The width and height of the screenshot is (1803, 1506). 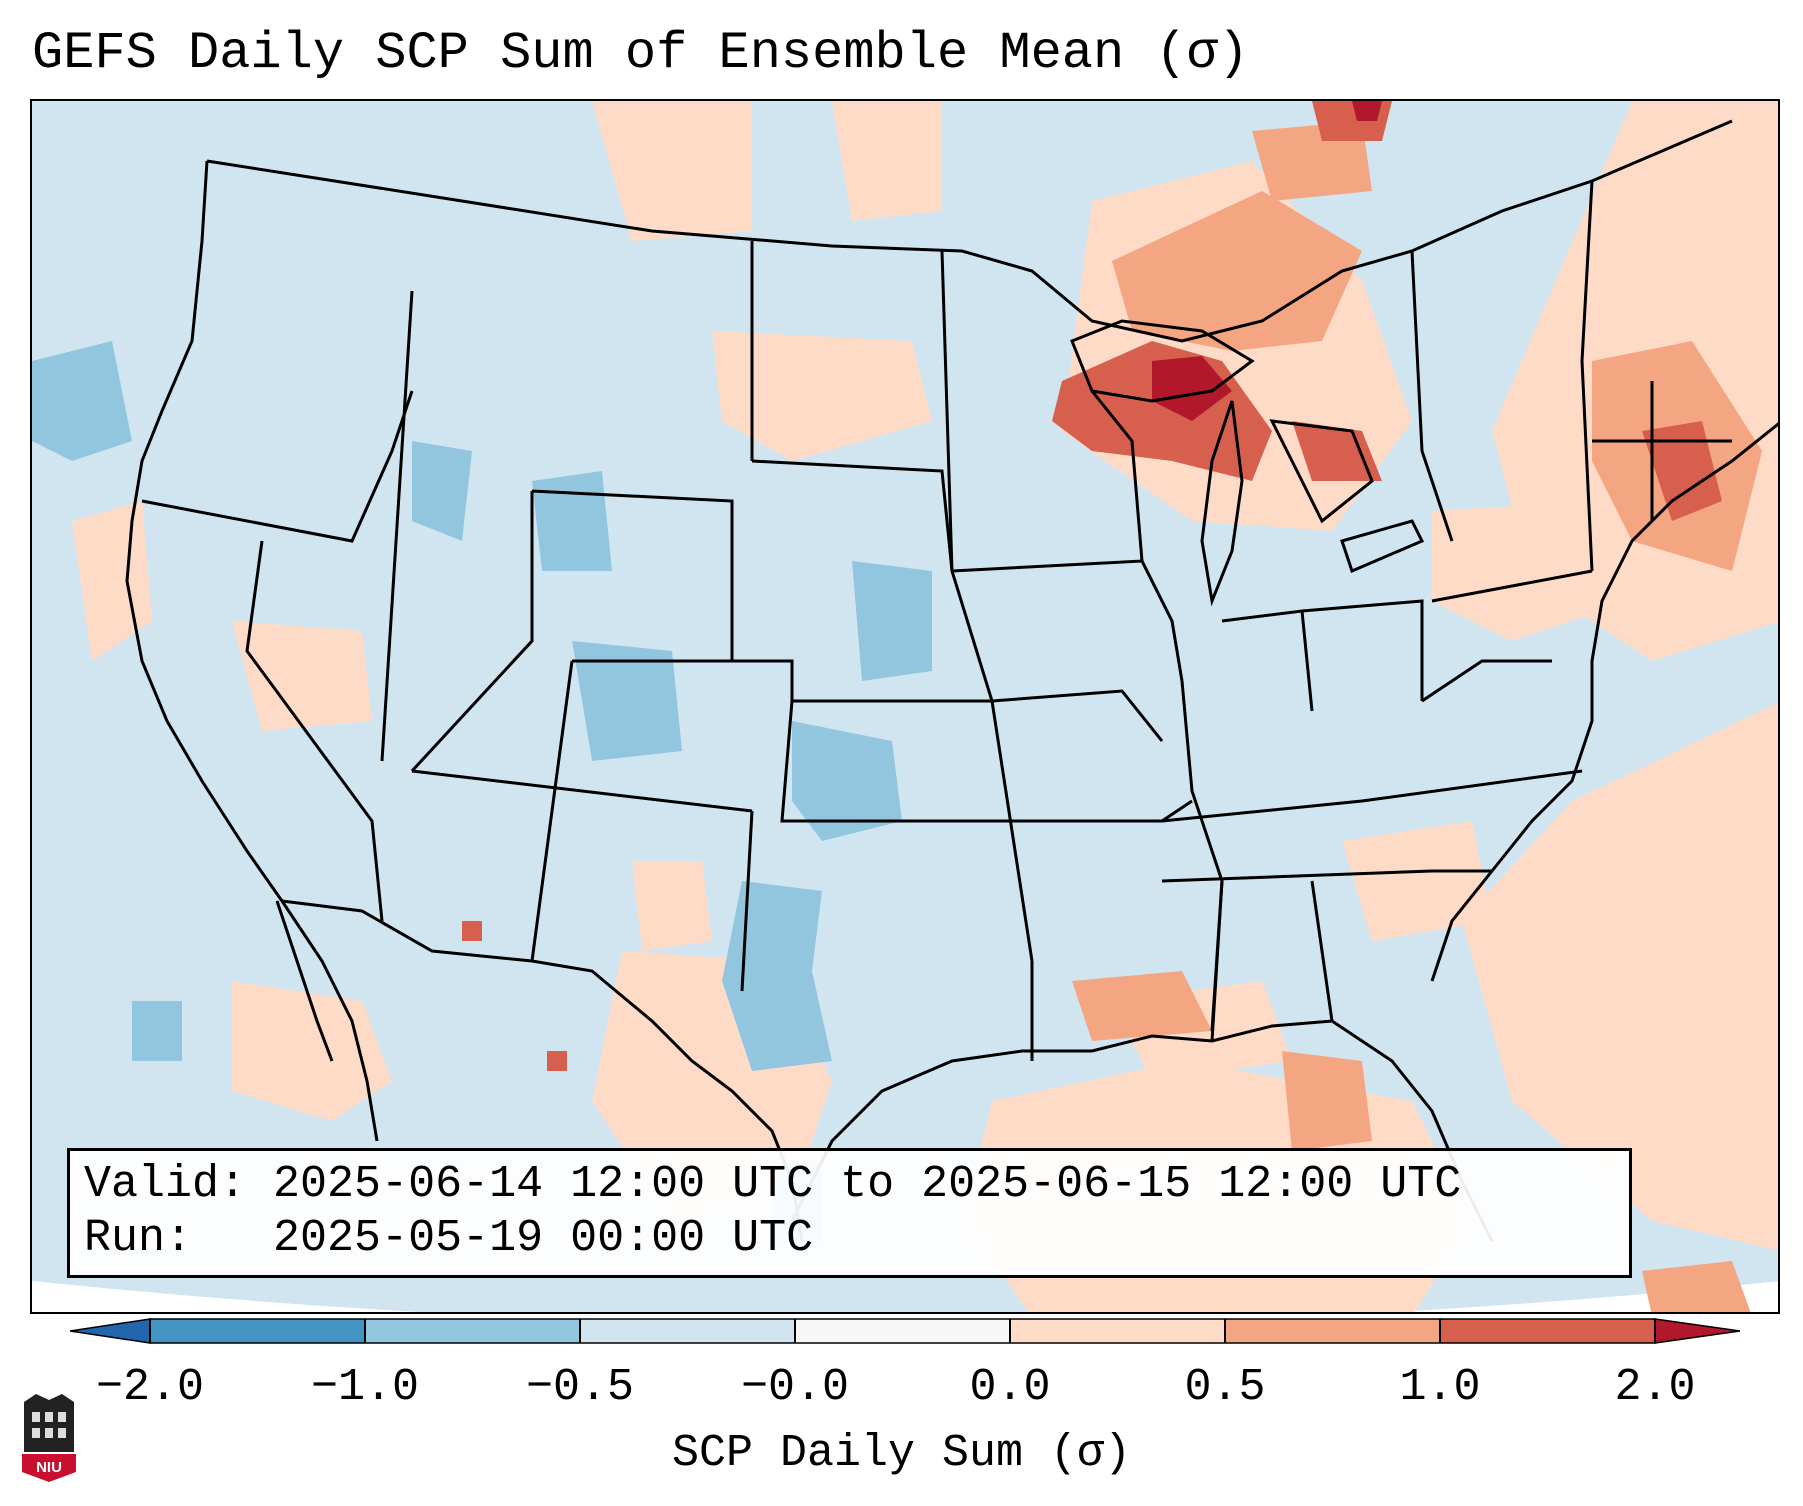 What do you see at coordinates (304, 981) in the screenshot?
I see `baja-coastline` at bounding box center [304, 981].